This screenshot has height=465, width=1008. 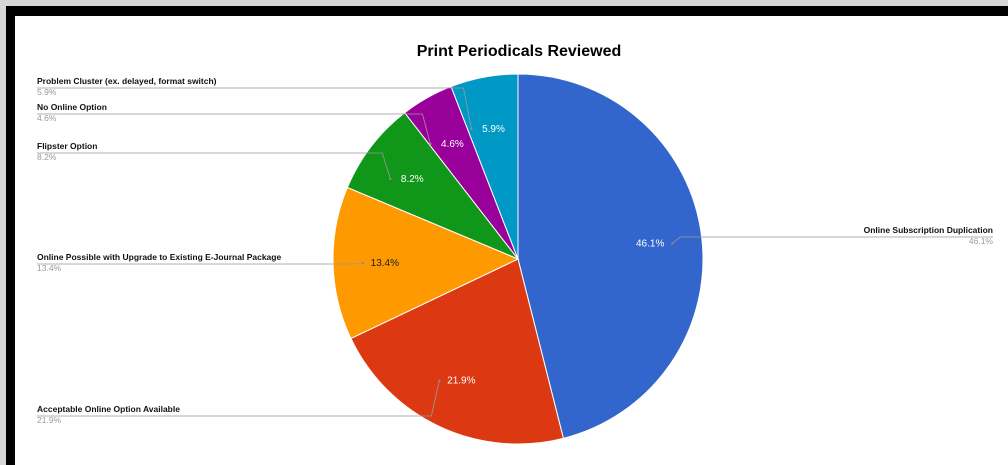 What do you see at coordinates (493, 129) in the screenshot?
I see `slice-value-label-6: 5.9%` at bounding box center [493, 129].